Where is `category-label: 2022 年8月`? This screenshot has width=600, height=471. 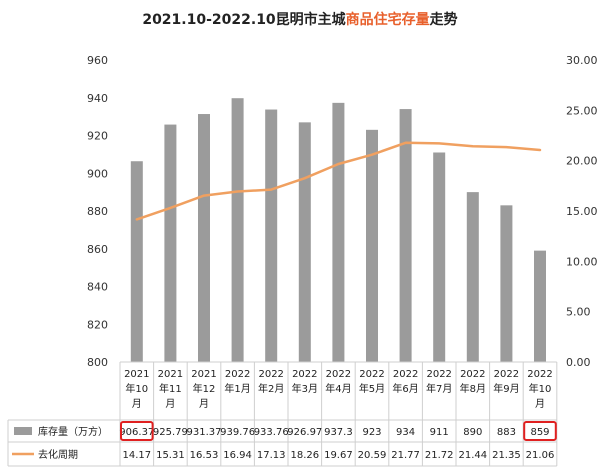 category-label: 2022 年8月 is located at coordinates (473, 382).